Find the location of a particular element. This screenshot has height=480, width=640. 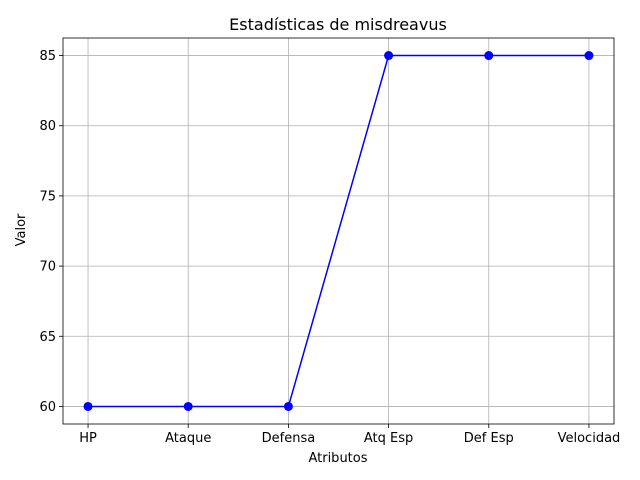

y-tick-label: 85 is located at coordinates (47, 56).